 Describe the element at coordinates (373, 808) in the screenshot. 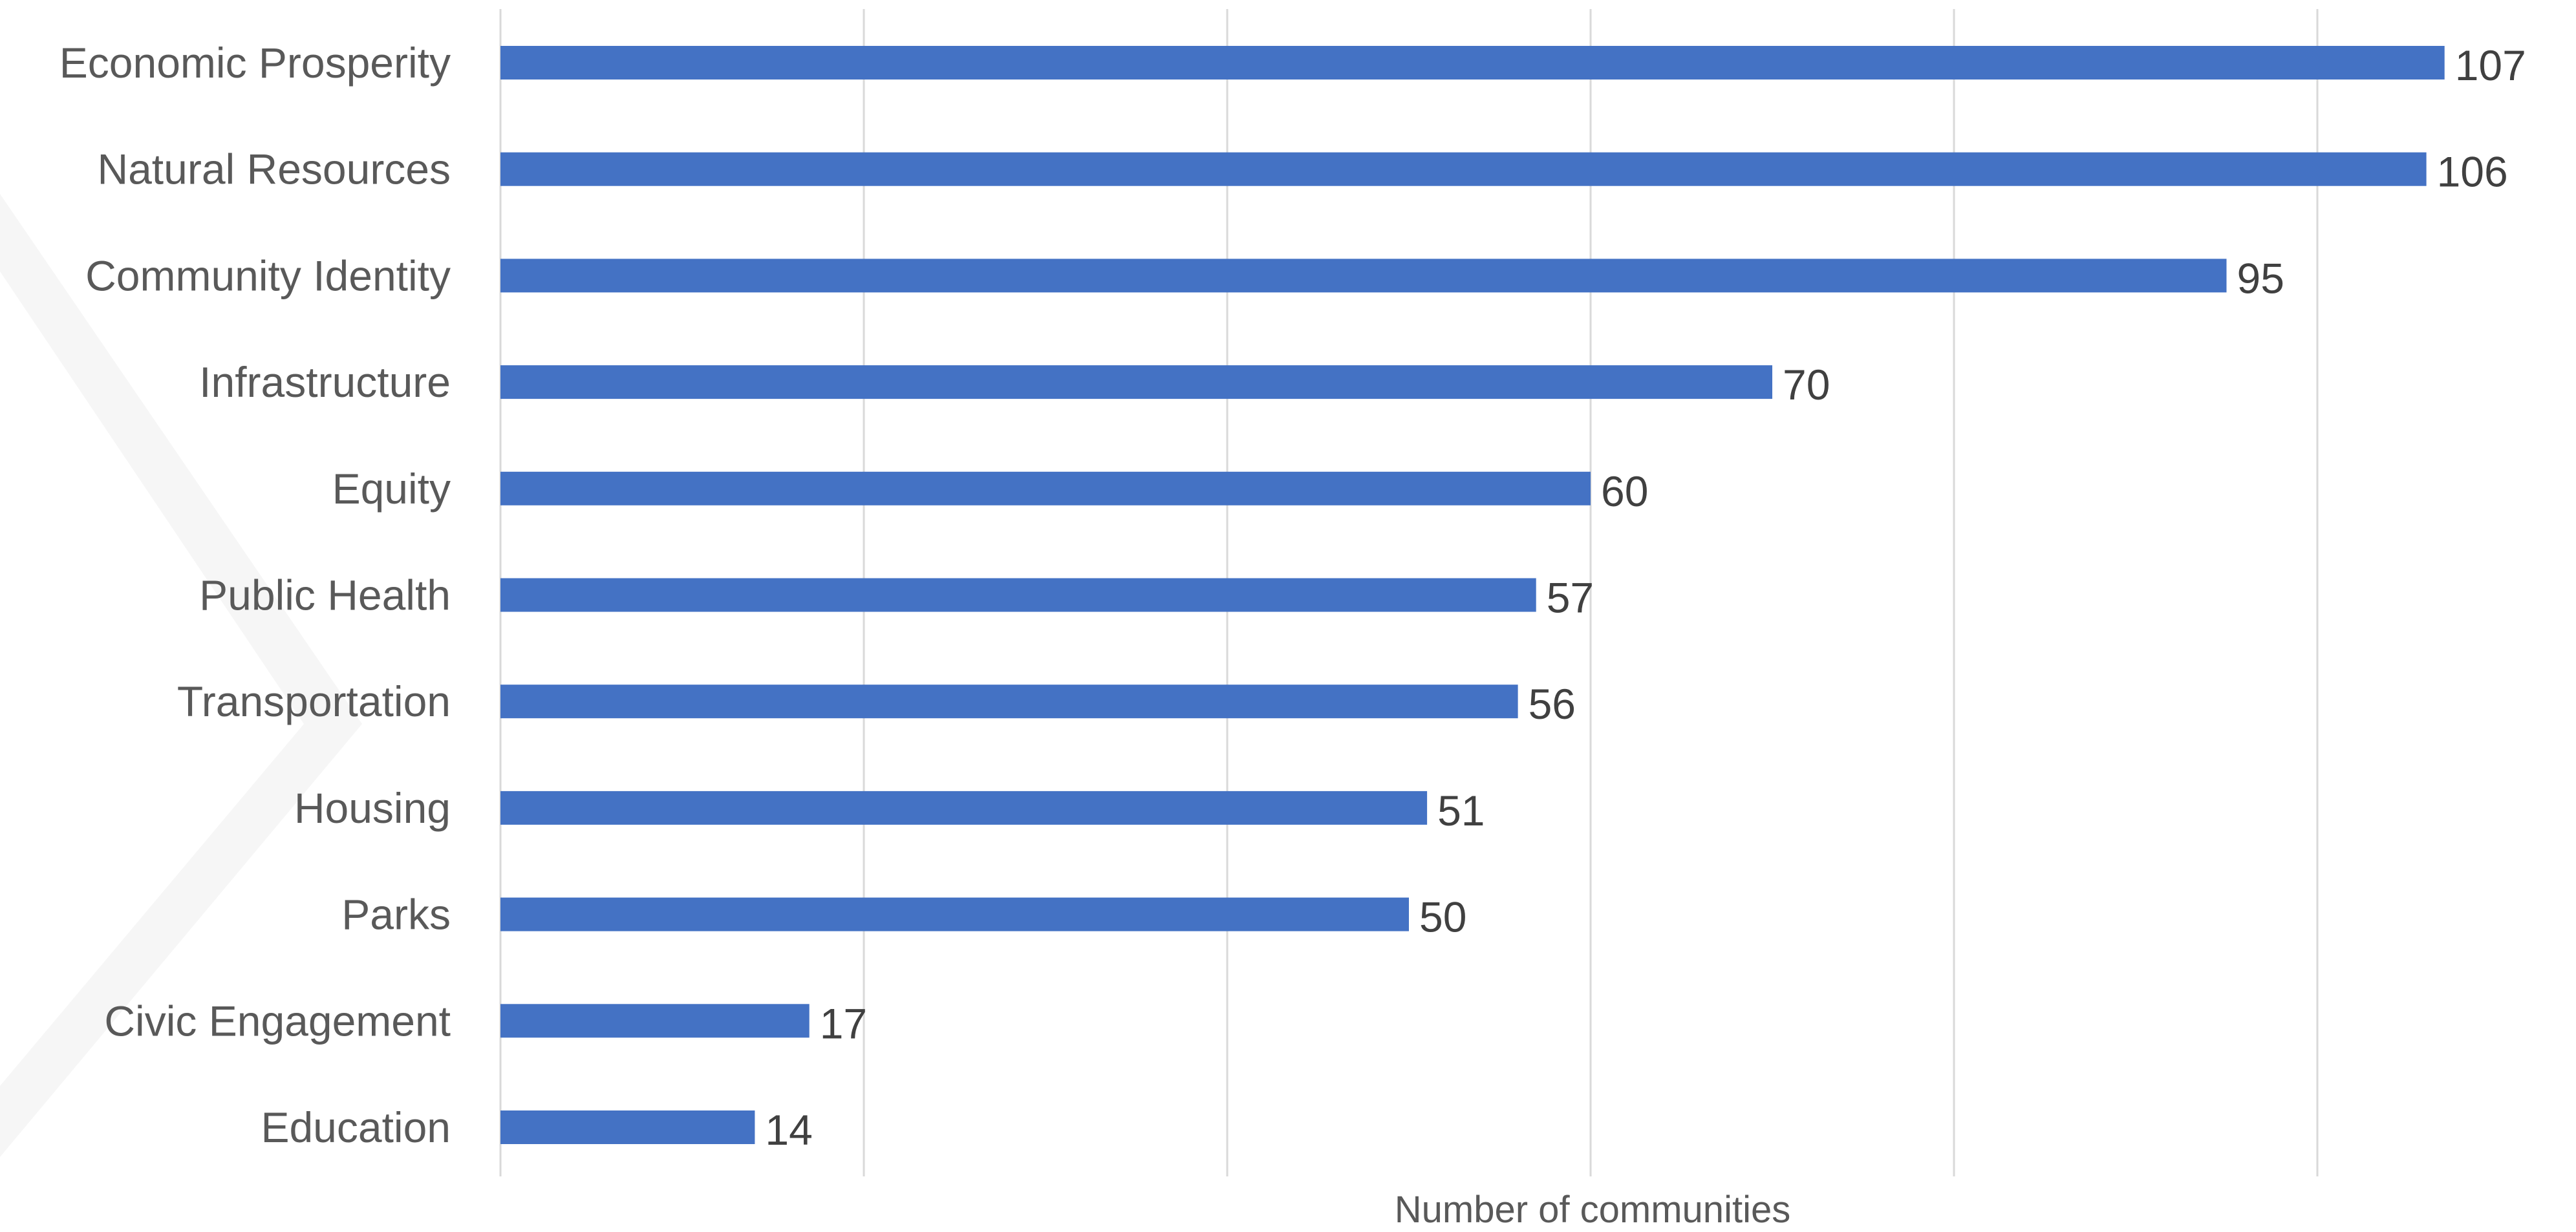

I see `category-label: Housing` at that location.